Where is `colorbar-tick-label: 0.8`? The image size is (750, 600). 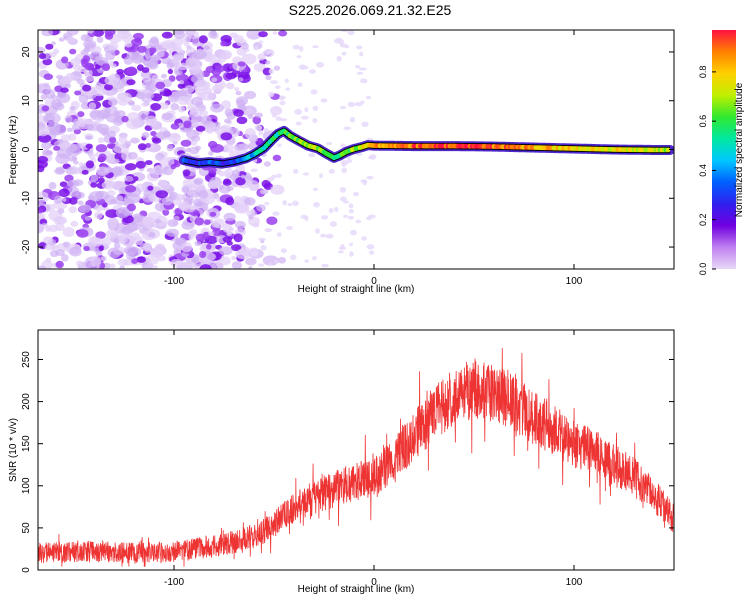 colorbar-tick-label: 0.8 is located at coordinates (703, 72).